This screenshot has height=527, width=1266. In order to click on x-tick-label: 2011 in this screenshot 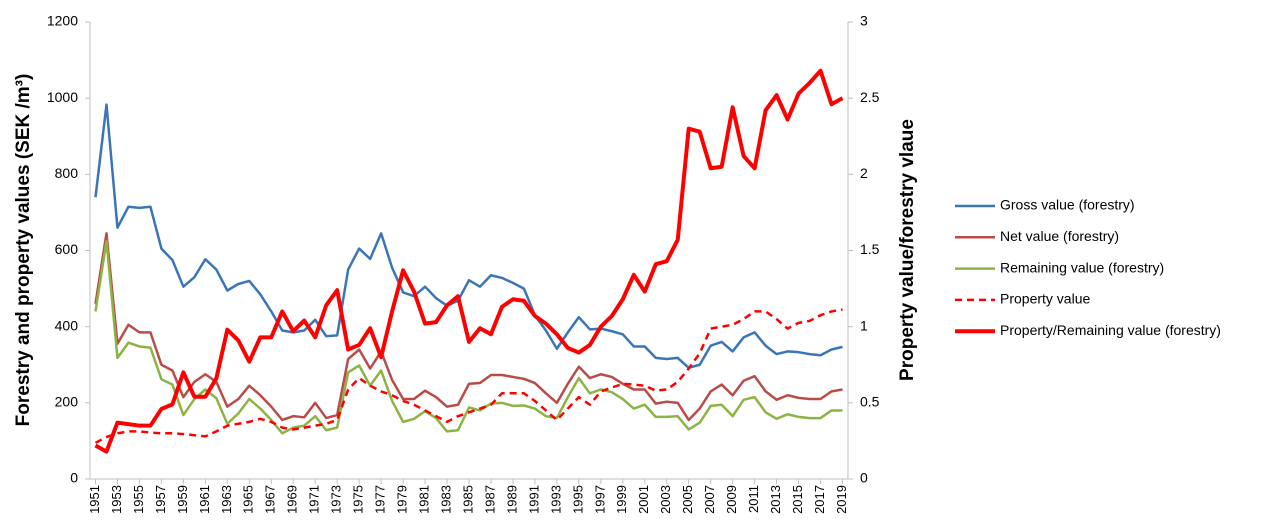, I will do `click(753, 499)`.